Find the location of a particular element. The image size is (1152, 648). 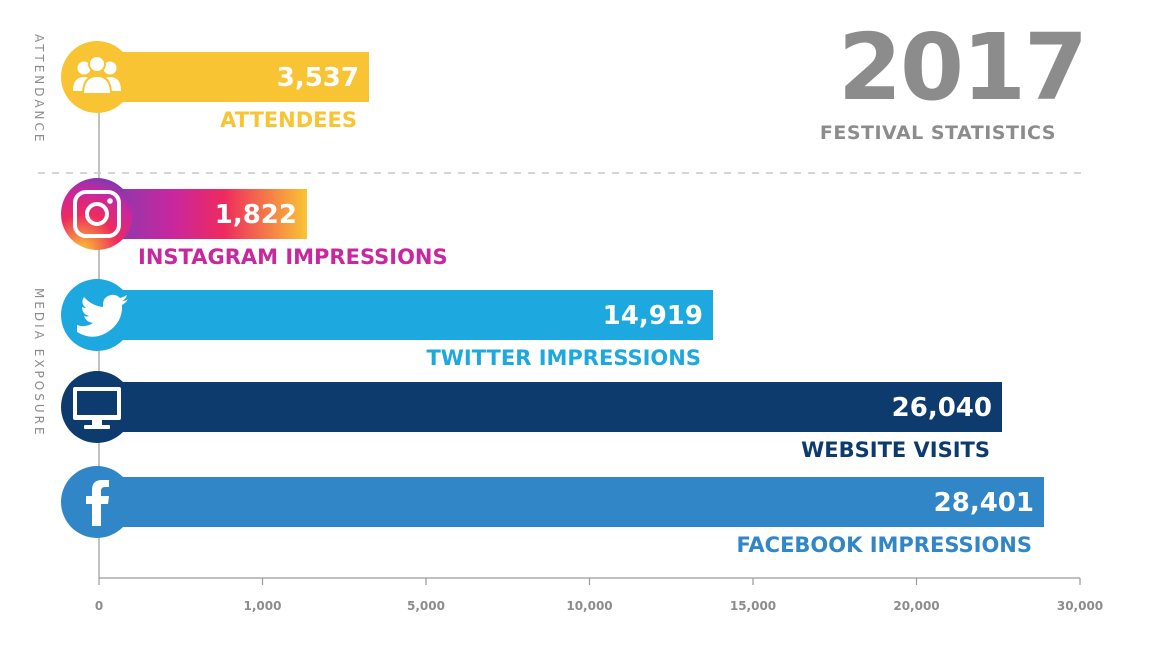

value-label: 28,401 is located at coordinates (984, 503).